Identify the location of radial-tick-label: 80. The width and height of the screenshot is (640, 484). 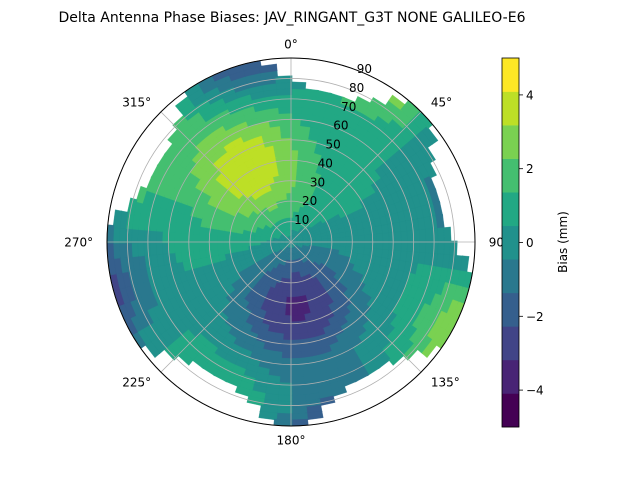
(356, 88).